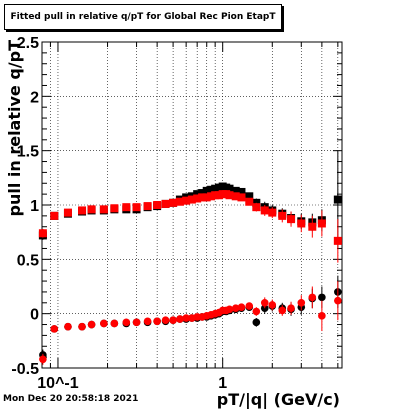 Image resolution: width=400 pixels, height=409 pixels. What do you see at coordinates (28, 43) in the screenshot?
I see `y-tick-label: 2.5` at bounding box center [28, 43].